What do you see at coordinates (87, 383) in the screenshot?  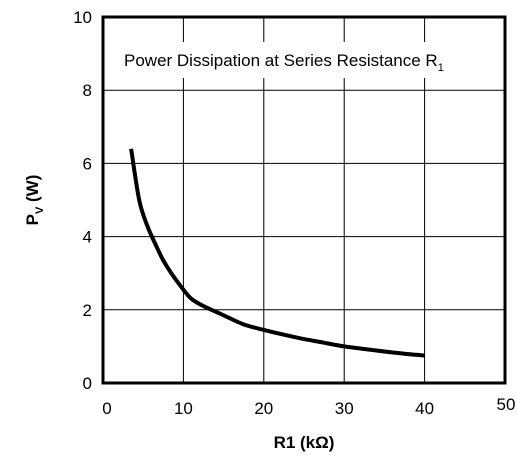 I see `y-tick-label: 0` at bounding box center [87, 383].